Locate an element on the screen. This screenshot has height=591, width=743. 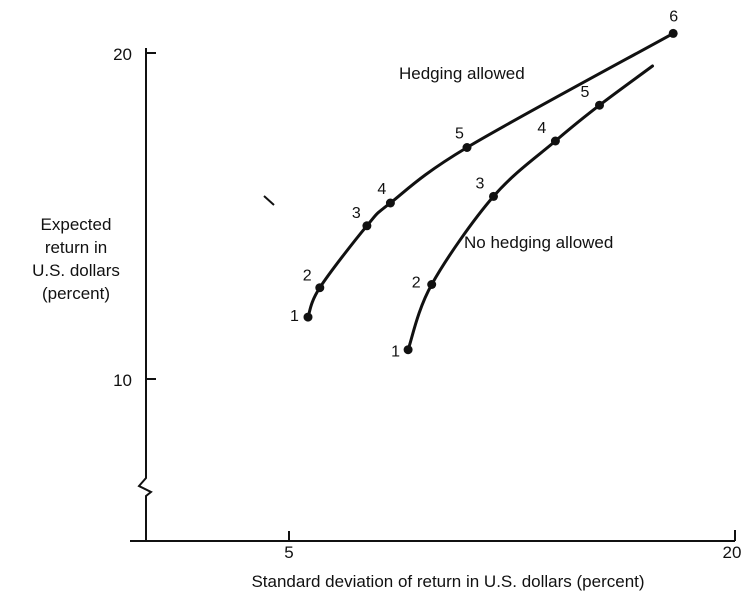
point-label-1-6: 6 is located at coordinates (673, 16).